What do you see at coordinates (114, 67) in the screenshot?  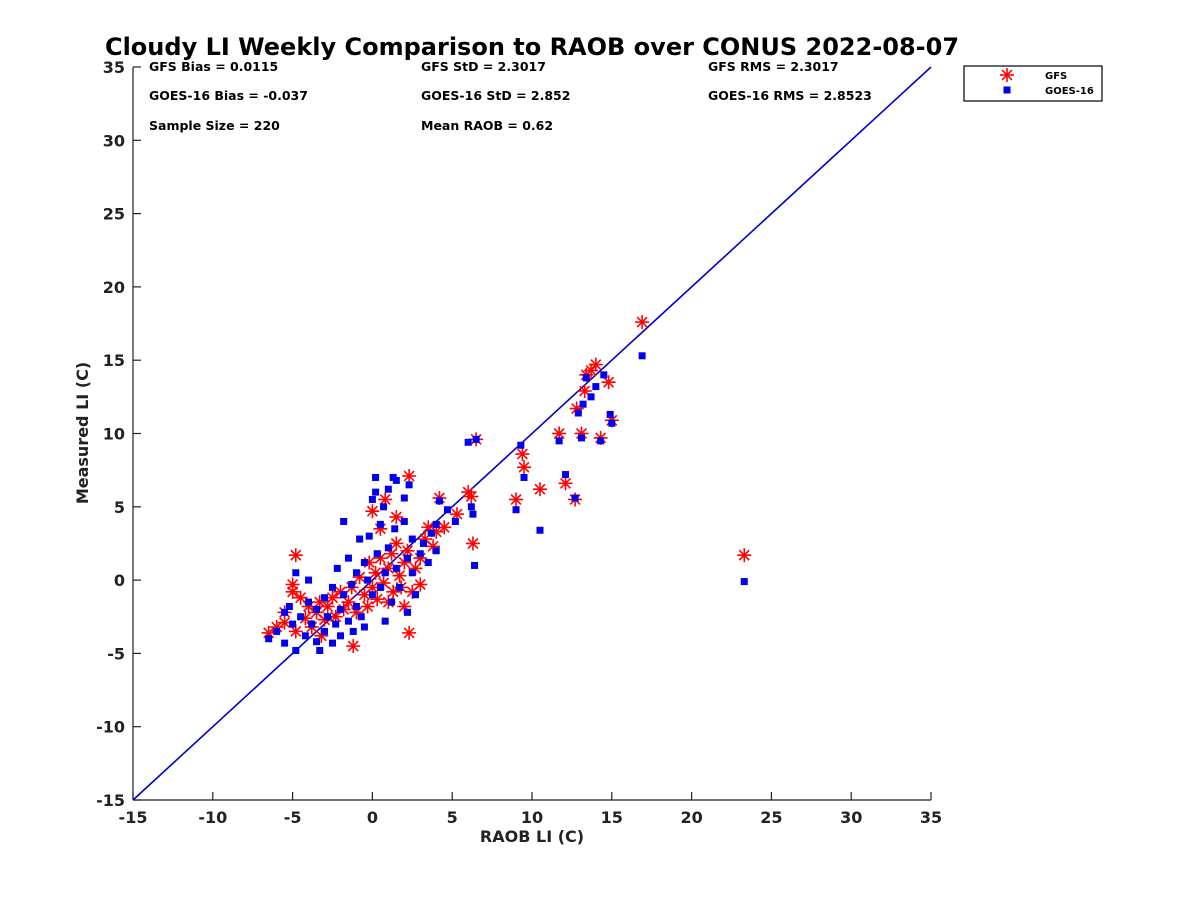 I see `y-tick-label: 35` at bounding box center [114, 67].